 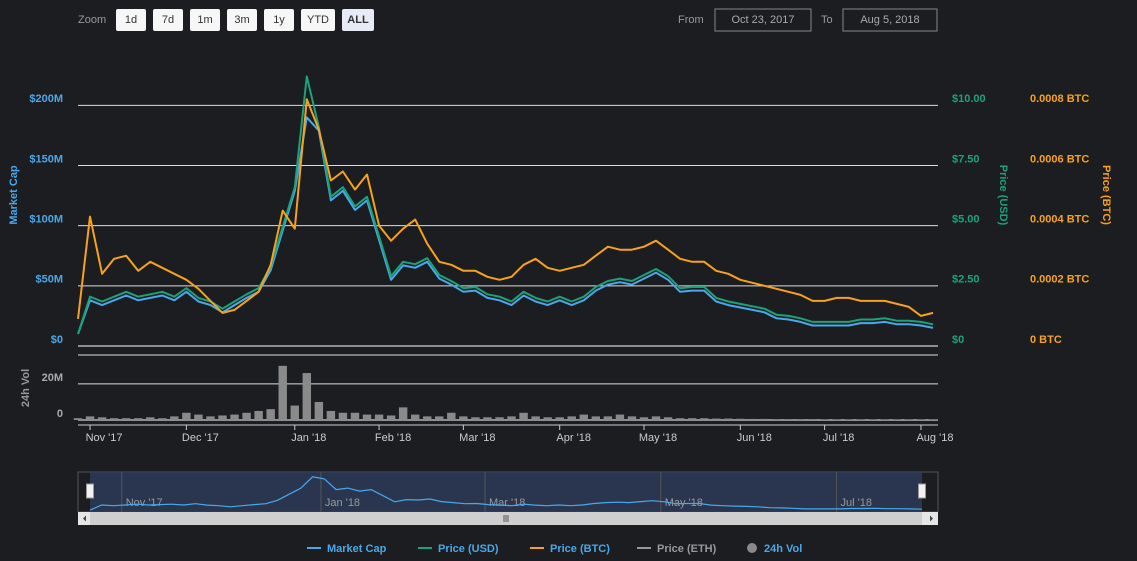 What do you see at coordinates (1106, 195) in the screenshot?
I see `y3-axis-title: Price (BTC)` at bounding box center [1106, 195].